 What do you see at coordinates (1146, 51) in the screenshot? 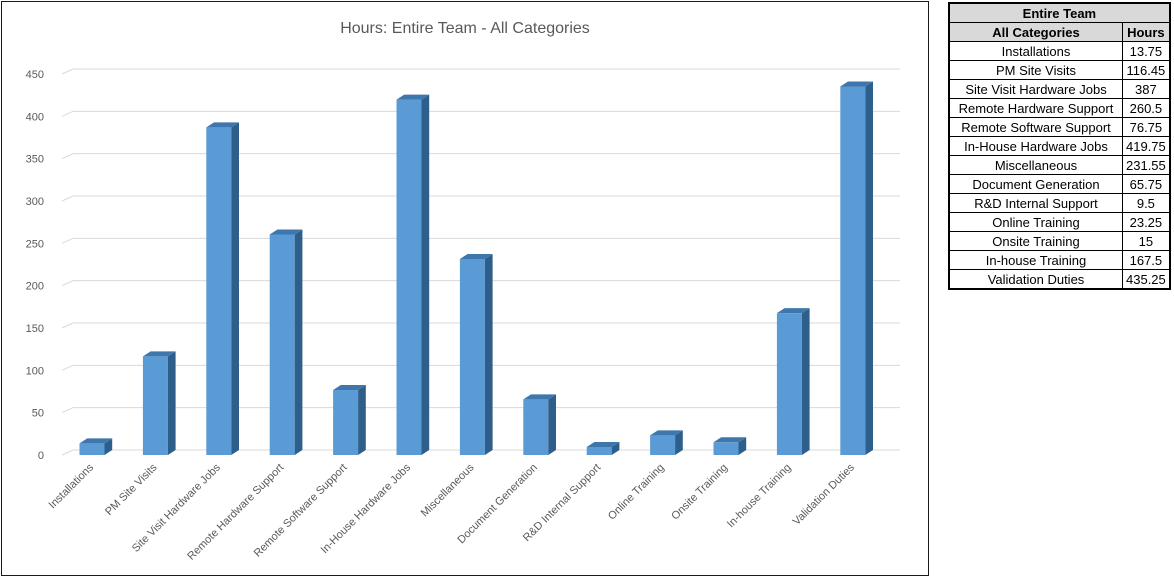
I see `table-cell-hours: 13.75` at bounding box center [1146, 51].